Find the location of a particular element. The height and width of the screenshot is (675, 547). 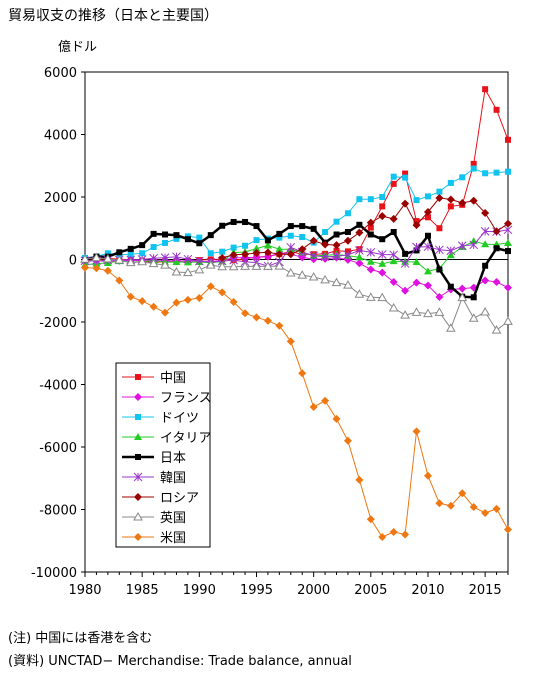

legend-item: 米国 is located at coordinates (154, 538).